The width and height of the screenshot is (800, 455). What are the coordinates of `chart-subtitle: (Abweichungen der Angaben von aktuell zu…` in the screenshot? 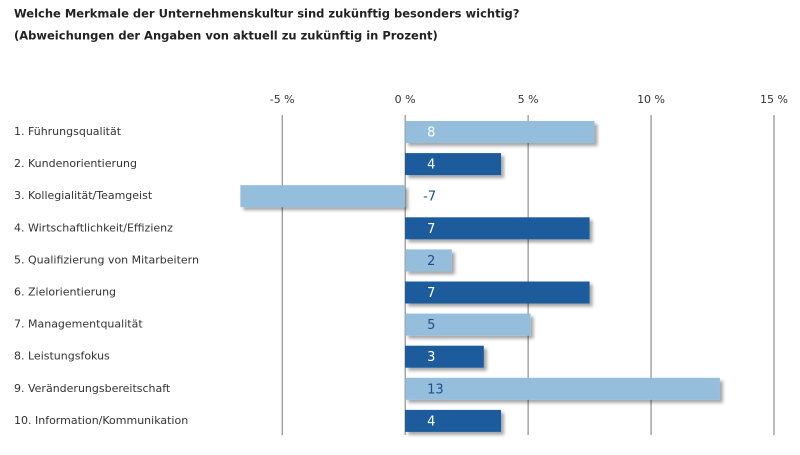 It's located at (226, 36).